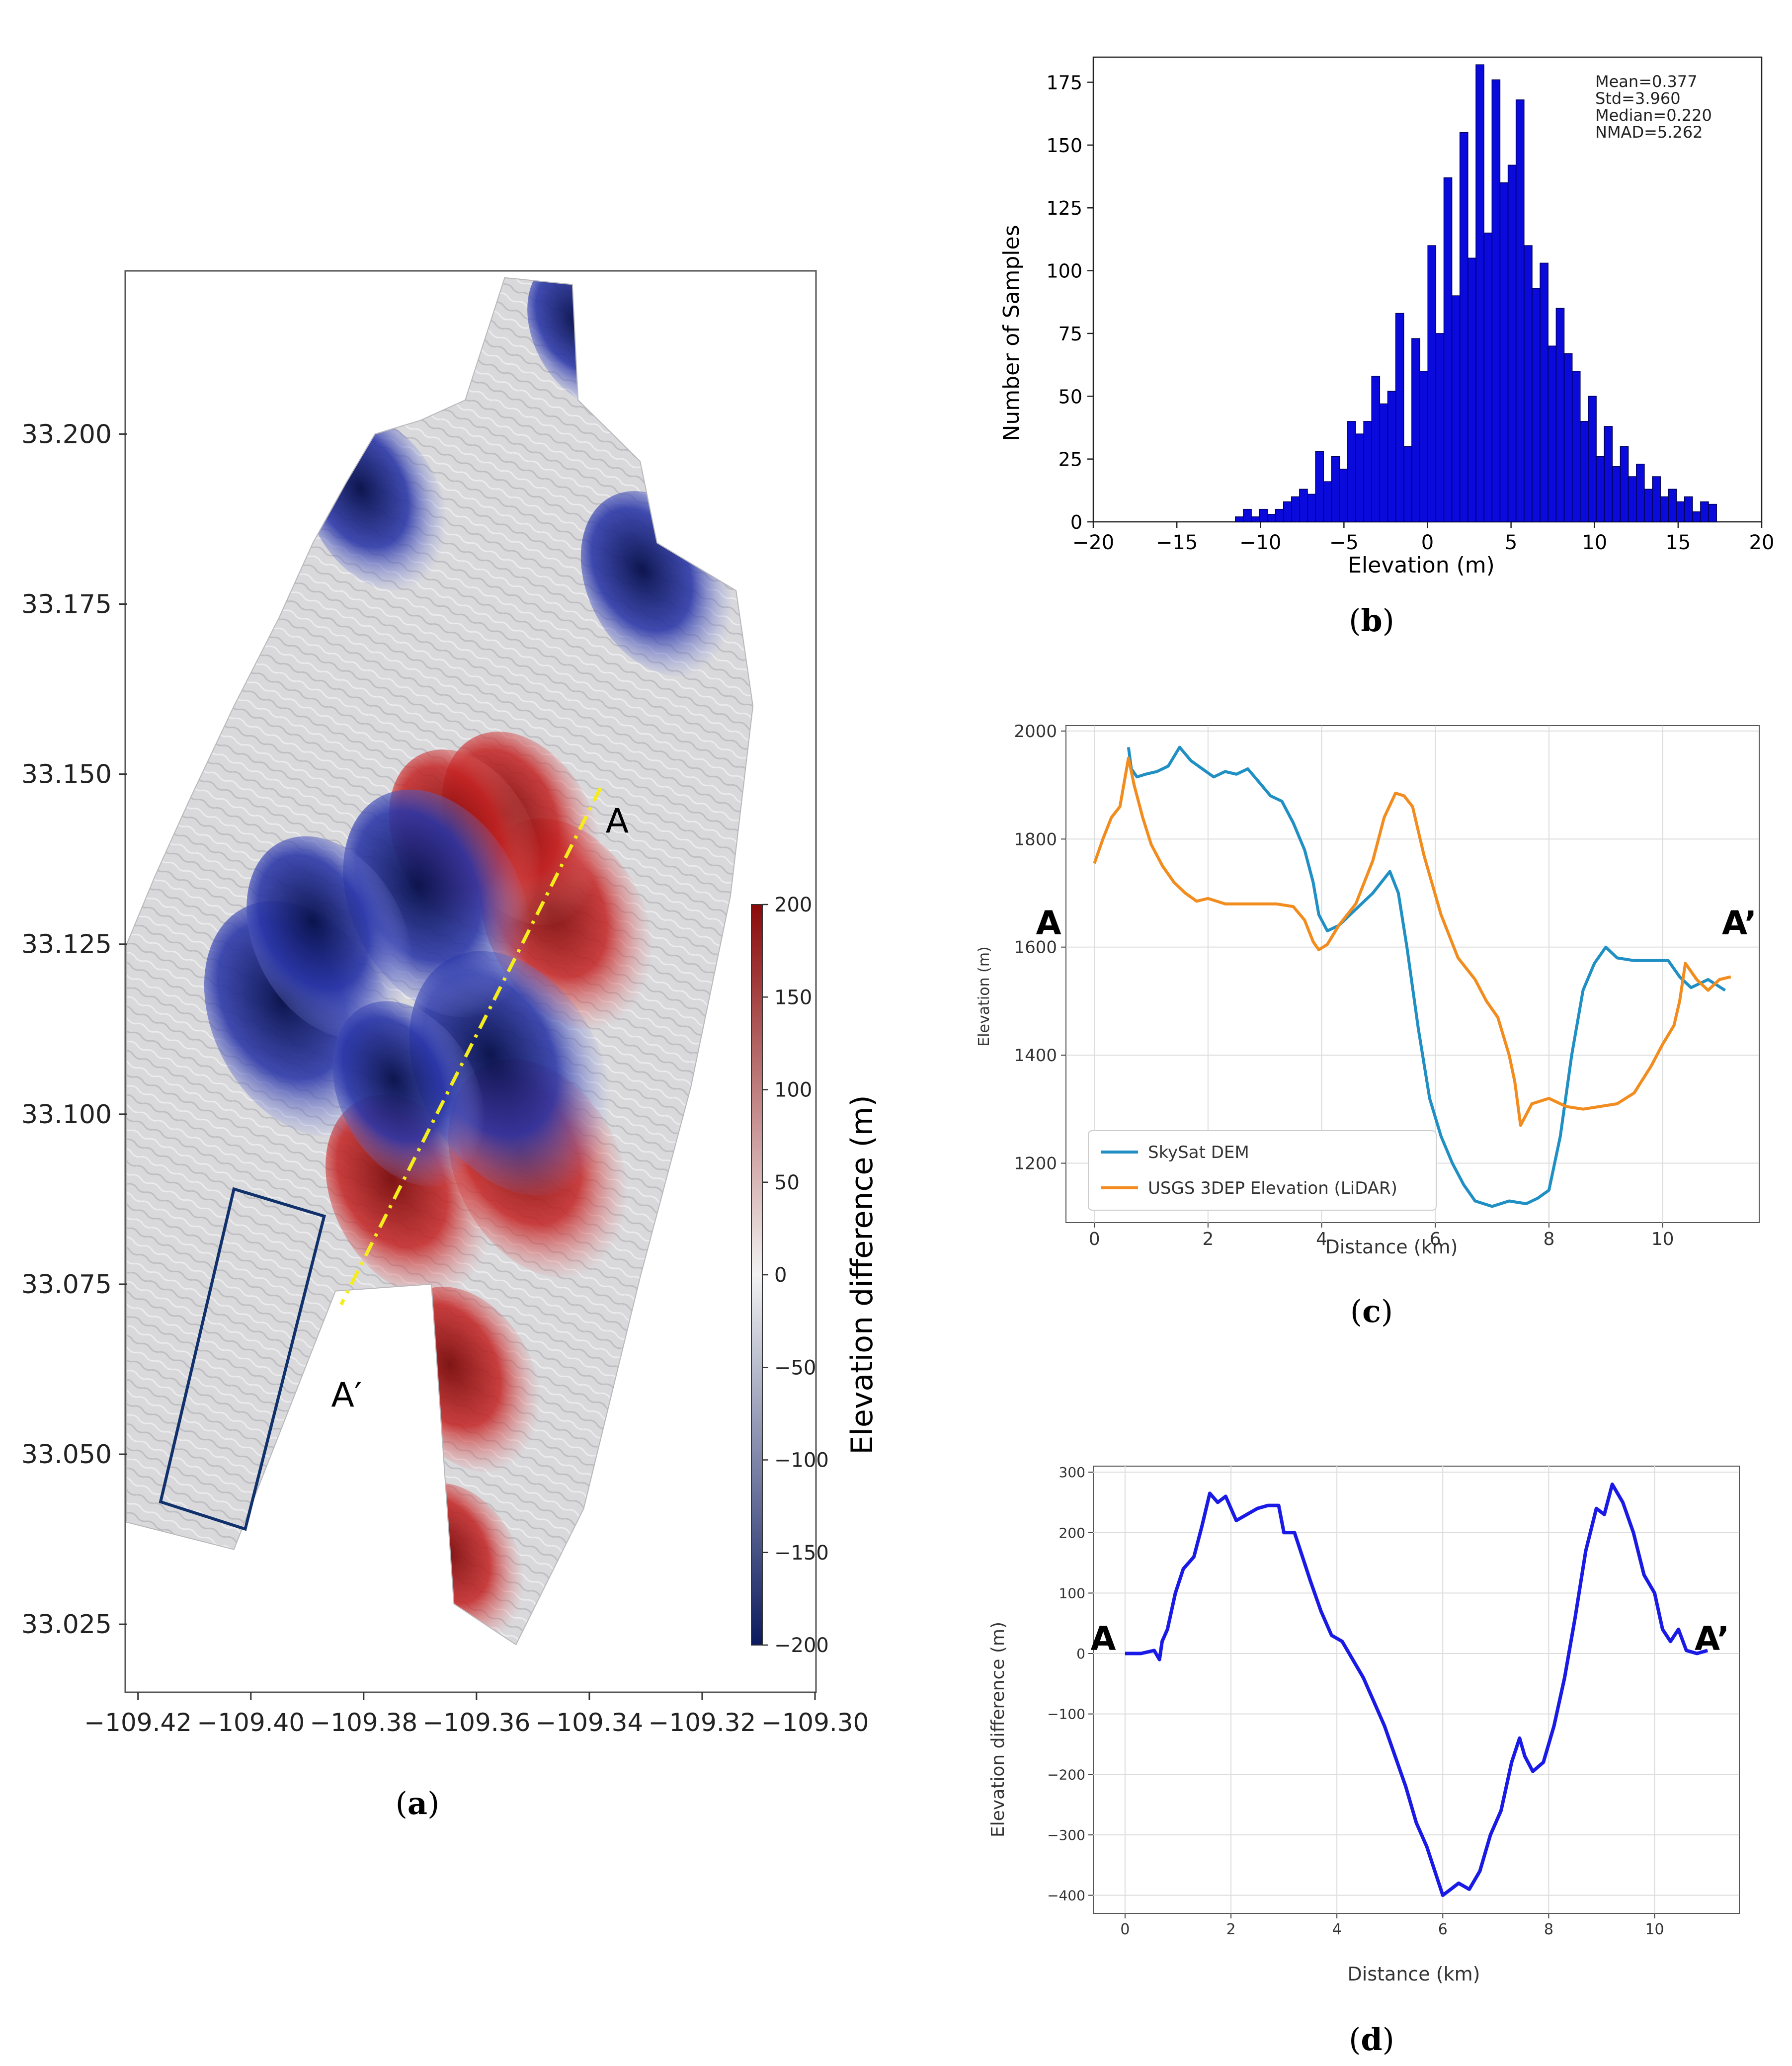 The image size is (1792, 2066). I want to click on panel-d-label: (d), so click(1371, 2039).